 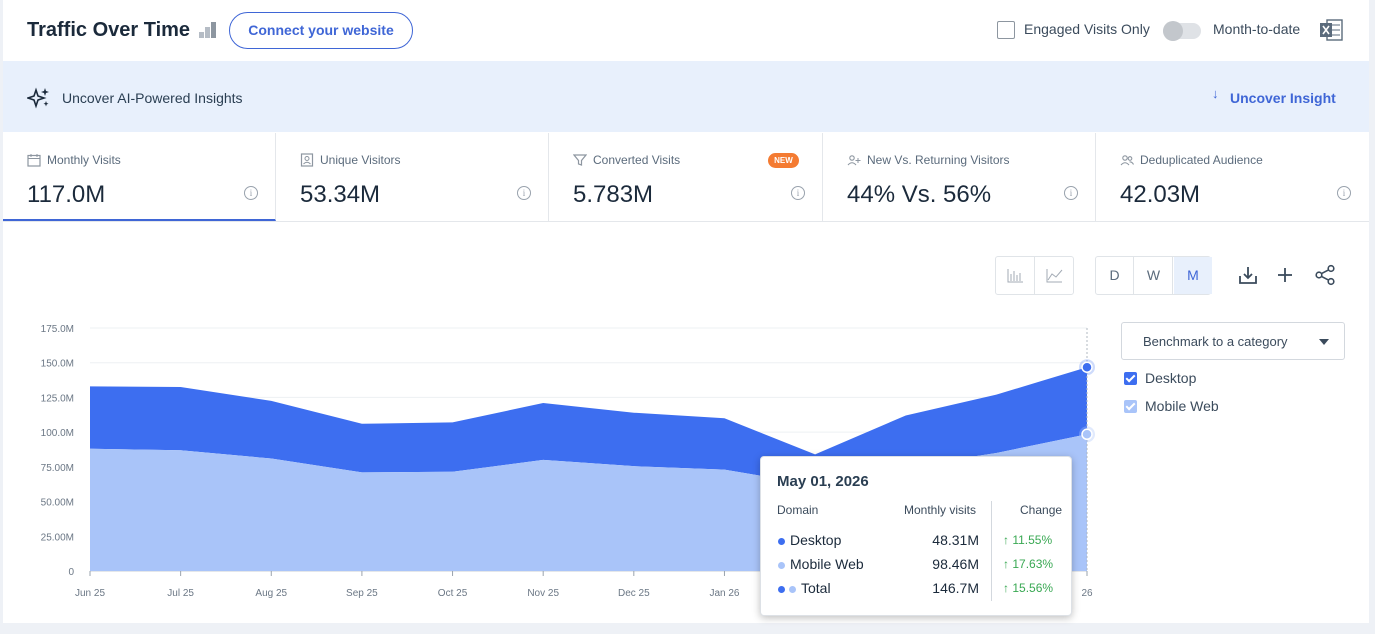 What do you see at coordinates (783, 160) in the screenshot?
I see `new-badge: NEW` at bounding box center [783, 160].